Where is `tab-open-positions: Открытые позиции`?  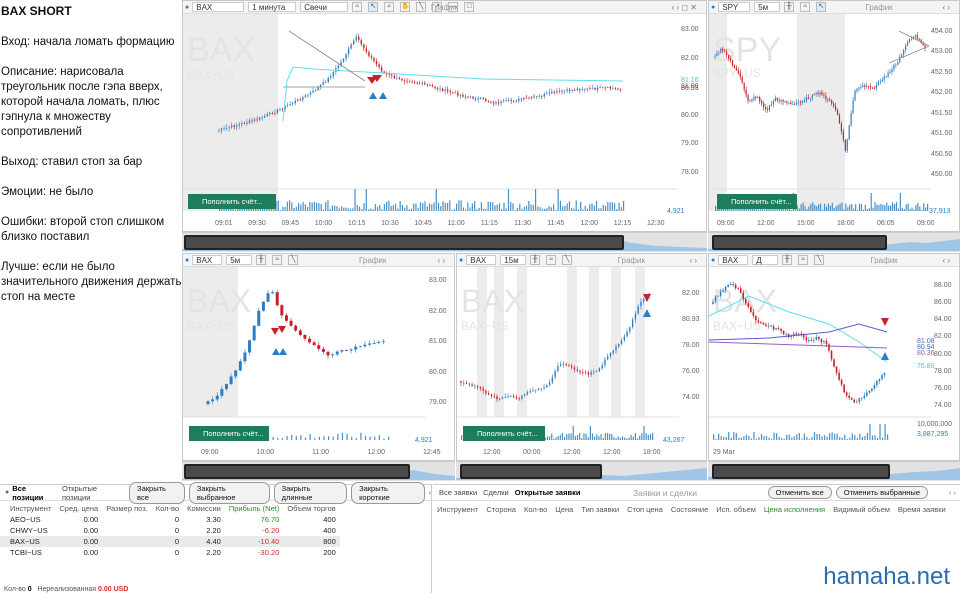 tab-open-positions: Открытые позиции is located at coordinates (79, 492).